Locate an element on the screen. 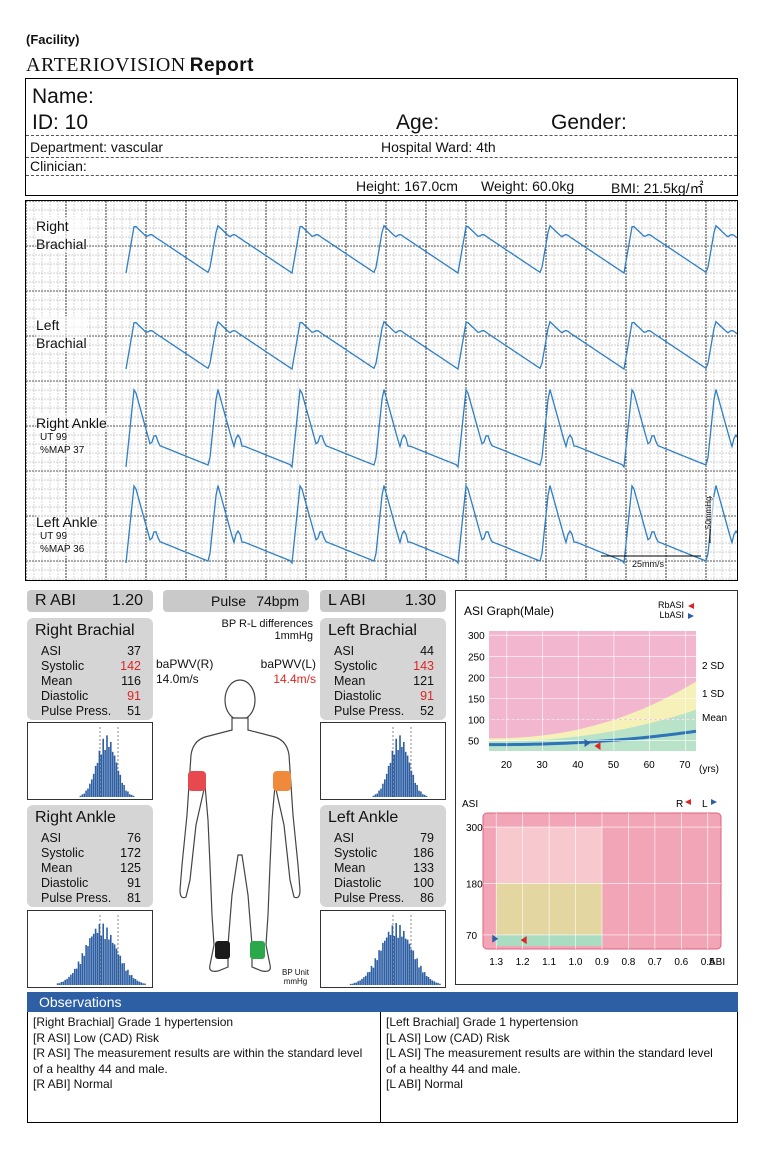  panel-title: Right Brachial is located at coordinates (85, 630).